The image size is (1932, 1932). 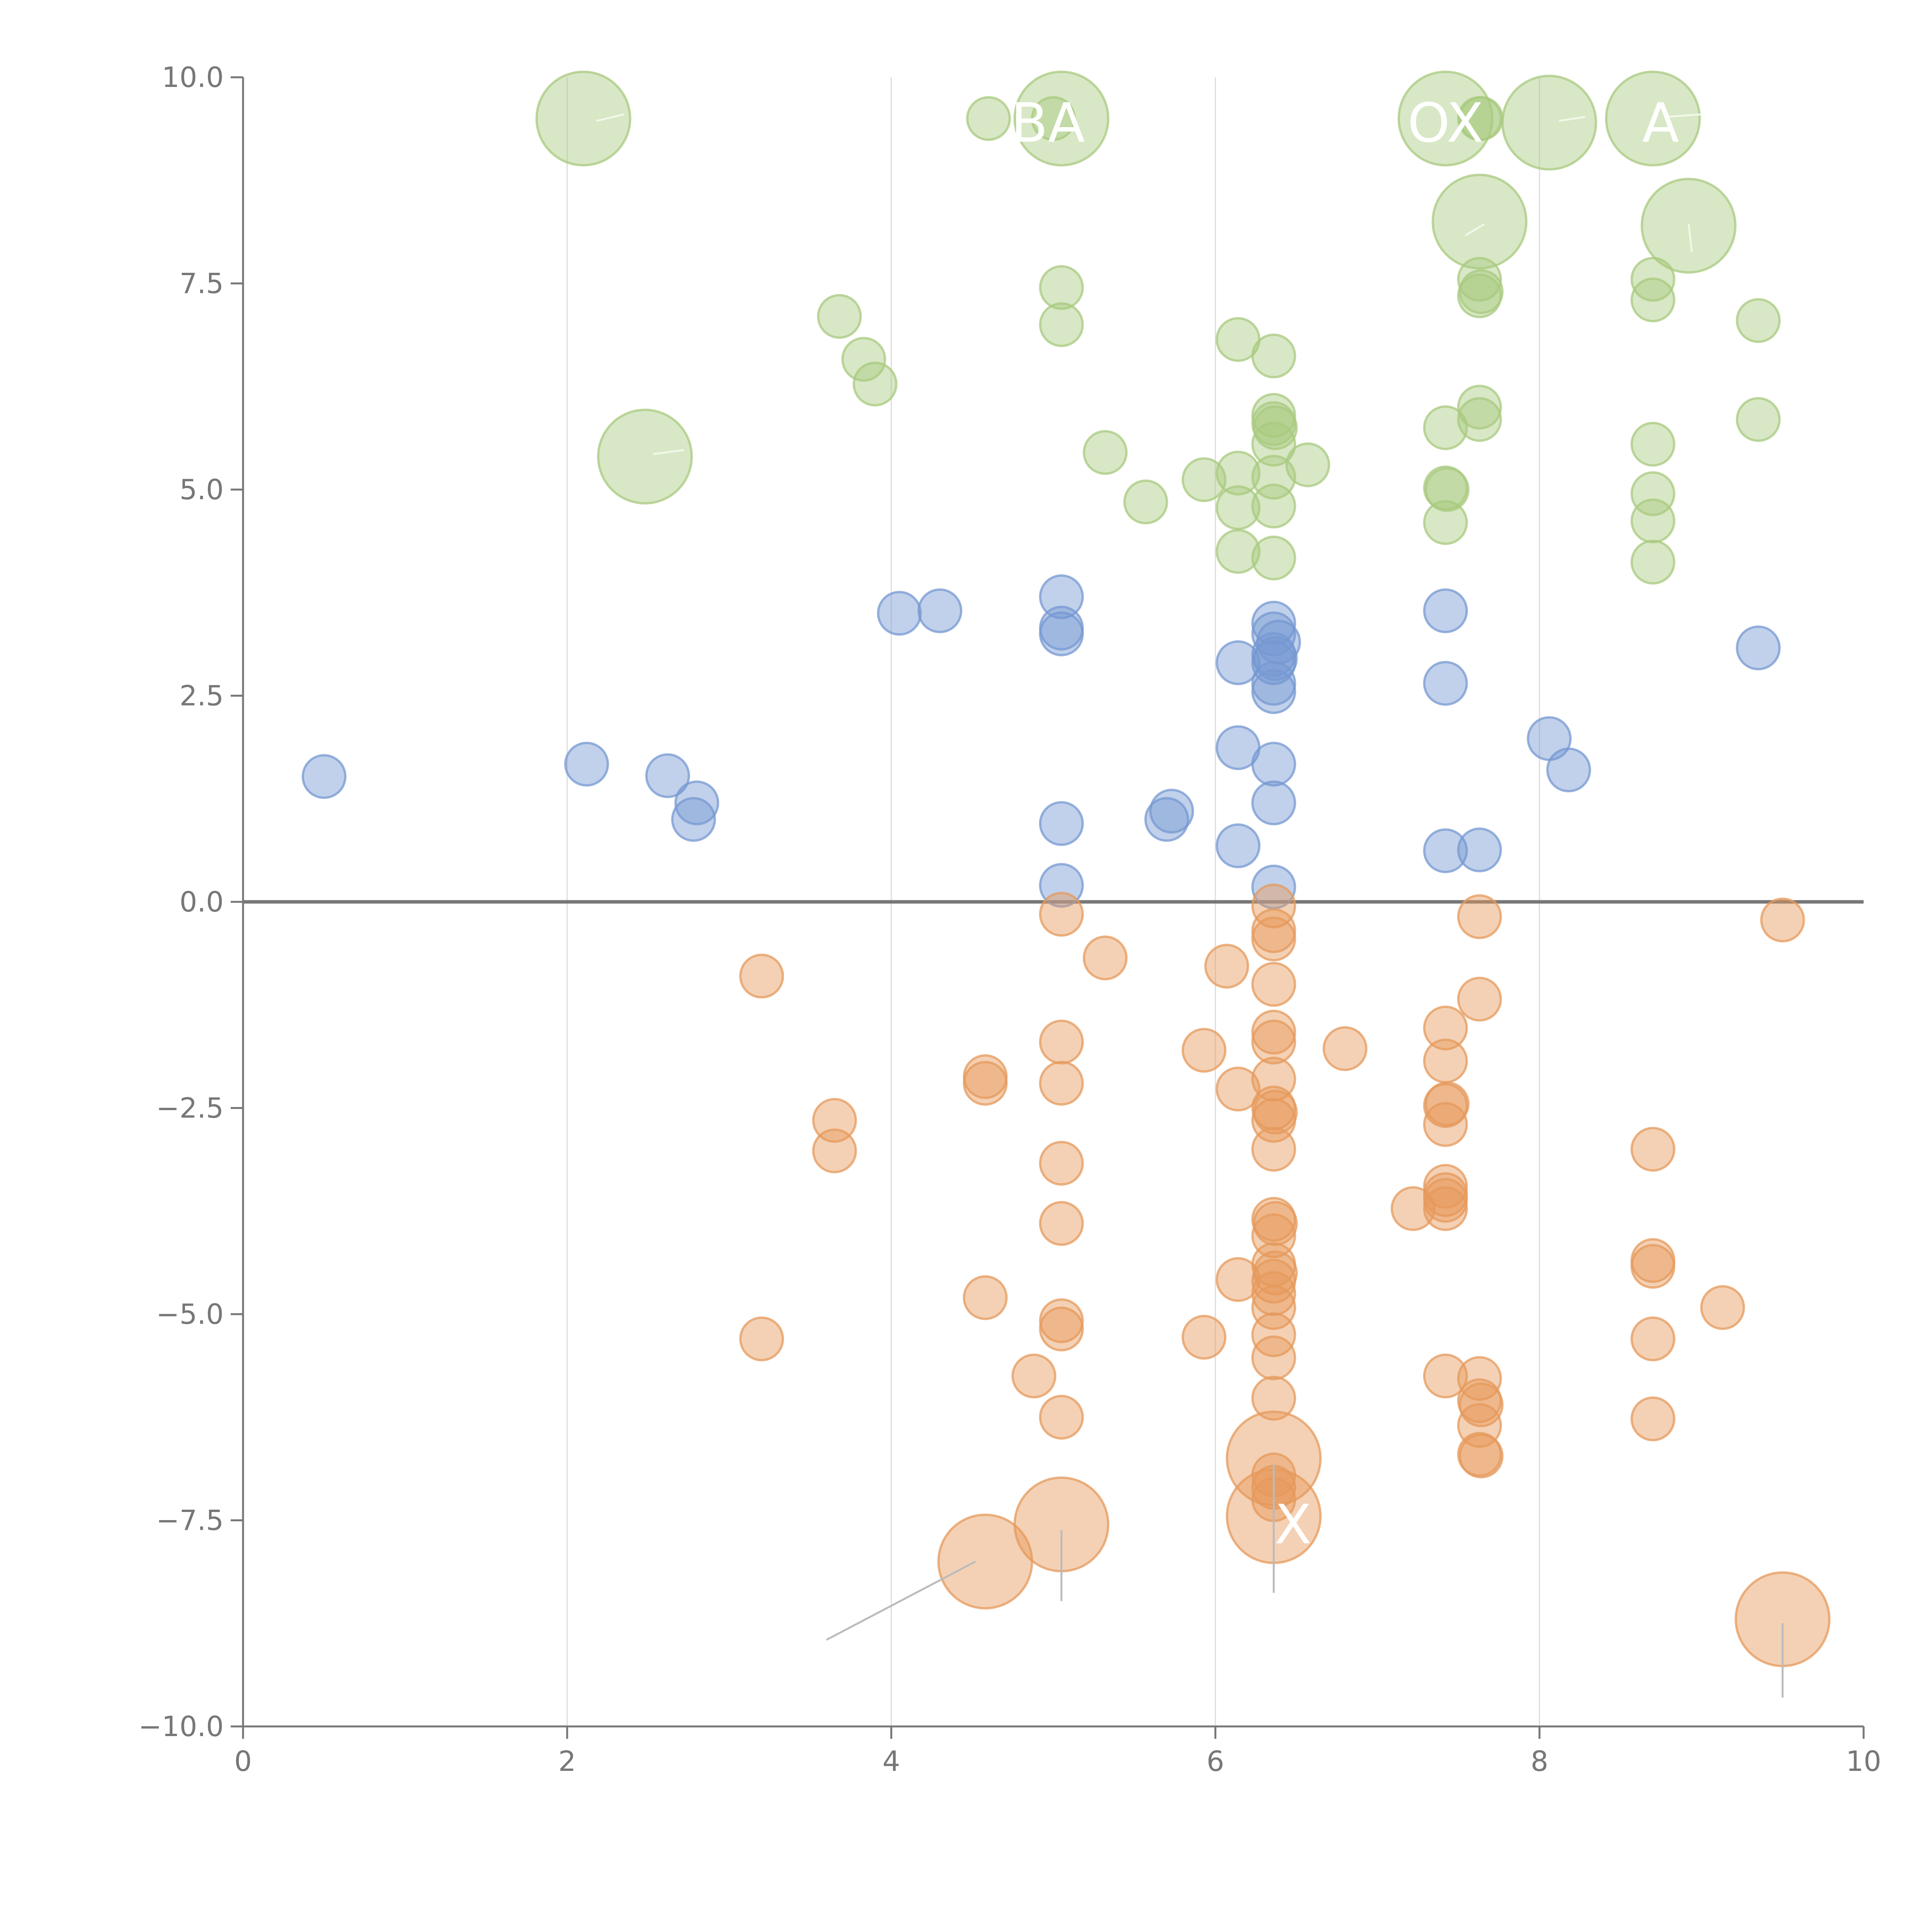 What do you see at coordinates (190, 1520) in the screenshot?
I see `y-tick-label: −7.5` at bounding box center [190, 1520].